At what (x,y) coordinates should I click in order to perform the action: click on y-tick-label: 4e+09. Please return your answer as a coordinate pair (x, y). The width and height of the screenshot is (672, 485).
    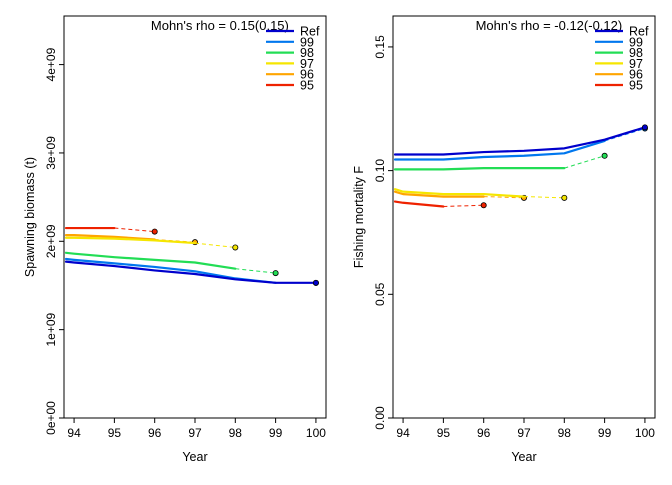
    Looking at the image, I should click on (51, 64).